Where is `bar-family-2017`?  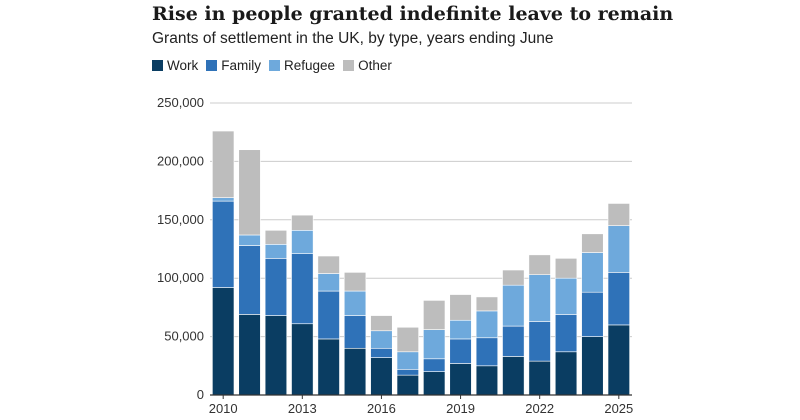
bar-family-2017 is located at coordinates (407, 372).